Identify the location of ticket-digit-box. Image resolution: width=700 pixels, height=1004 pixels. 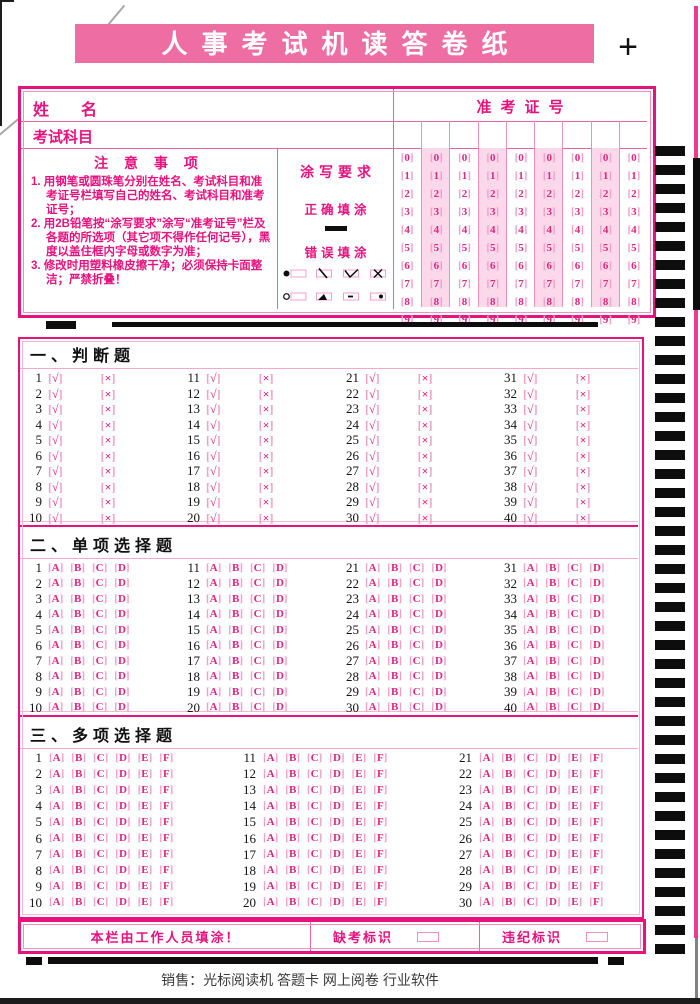
(407, 134).